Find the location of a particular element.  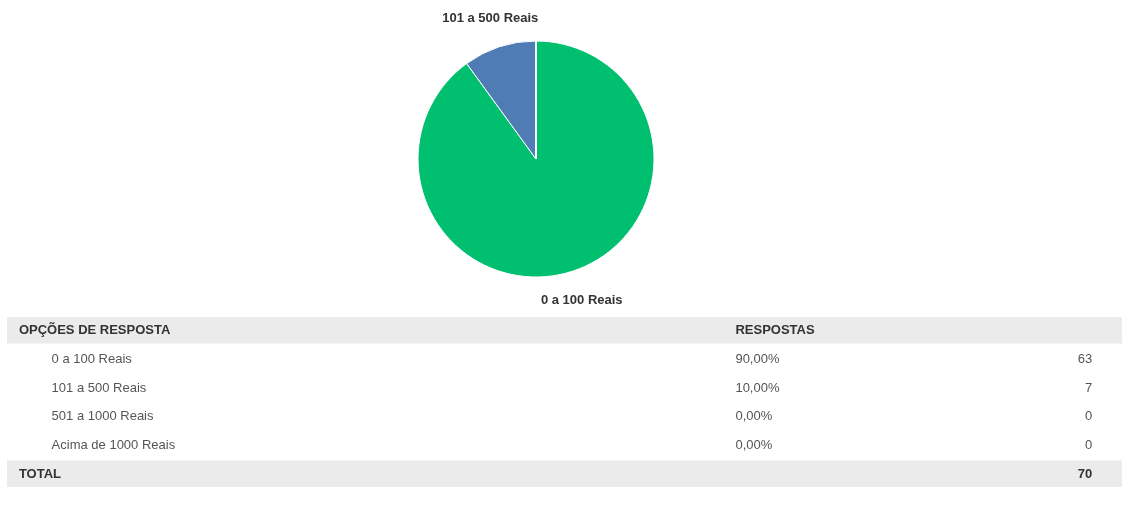

category-label: 0 a 100 Reais is located at coordinates (91, 358).